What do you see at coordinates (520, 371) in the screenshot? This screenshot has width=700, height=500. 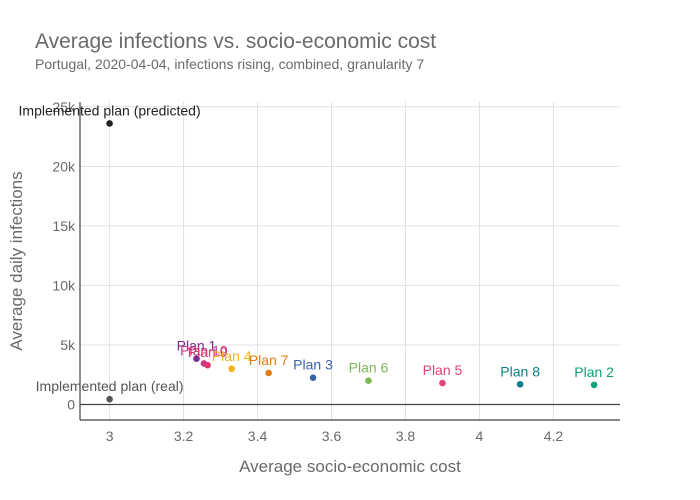 I see `data-label: Plan 8` at bounding box center [520, 371].